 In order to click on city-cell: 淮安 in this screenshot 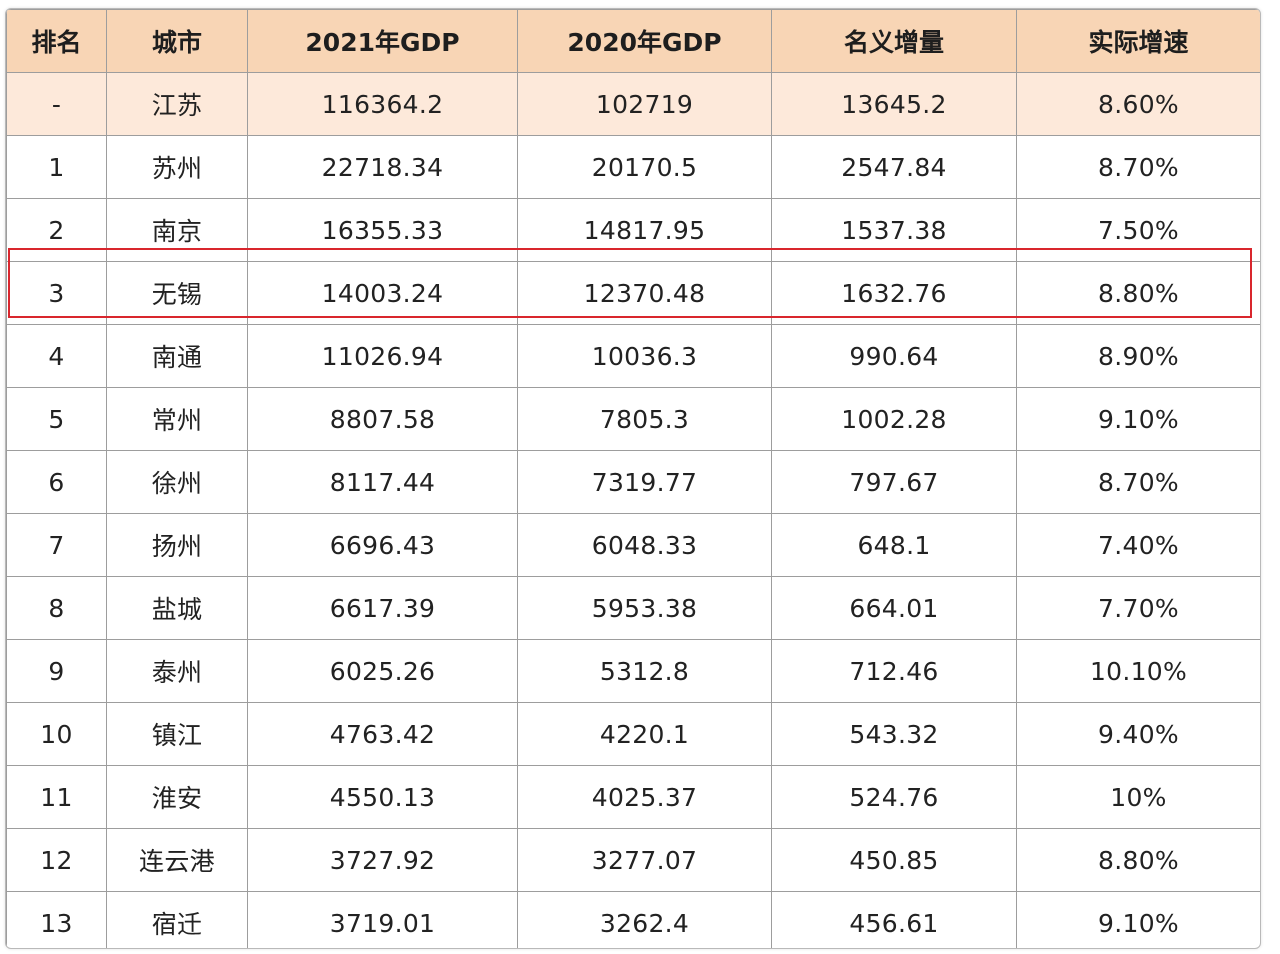, I will do `click(177, 797)`.